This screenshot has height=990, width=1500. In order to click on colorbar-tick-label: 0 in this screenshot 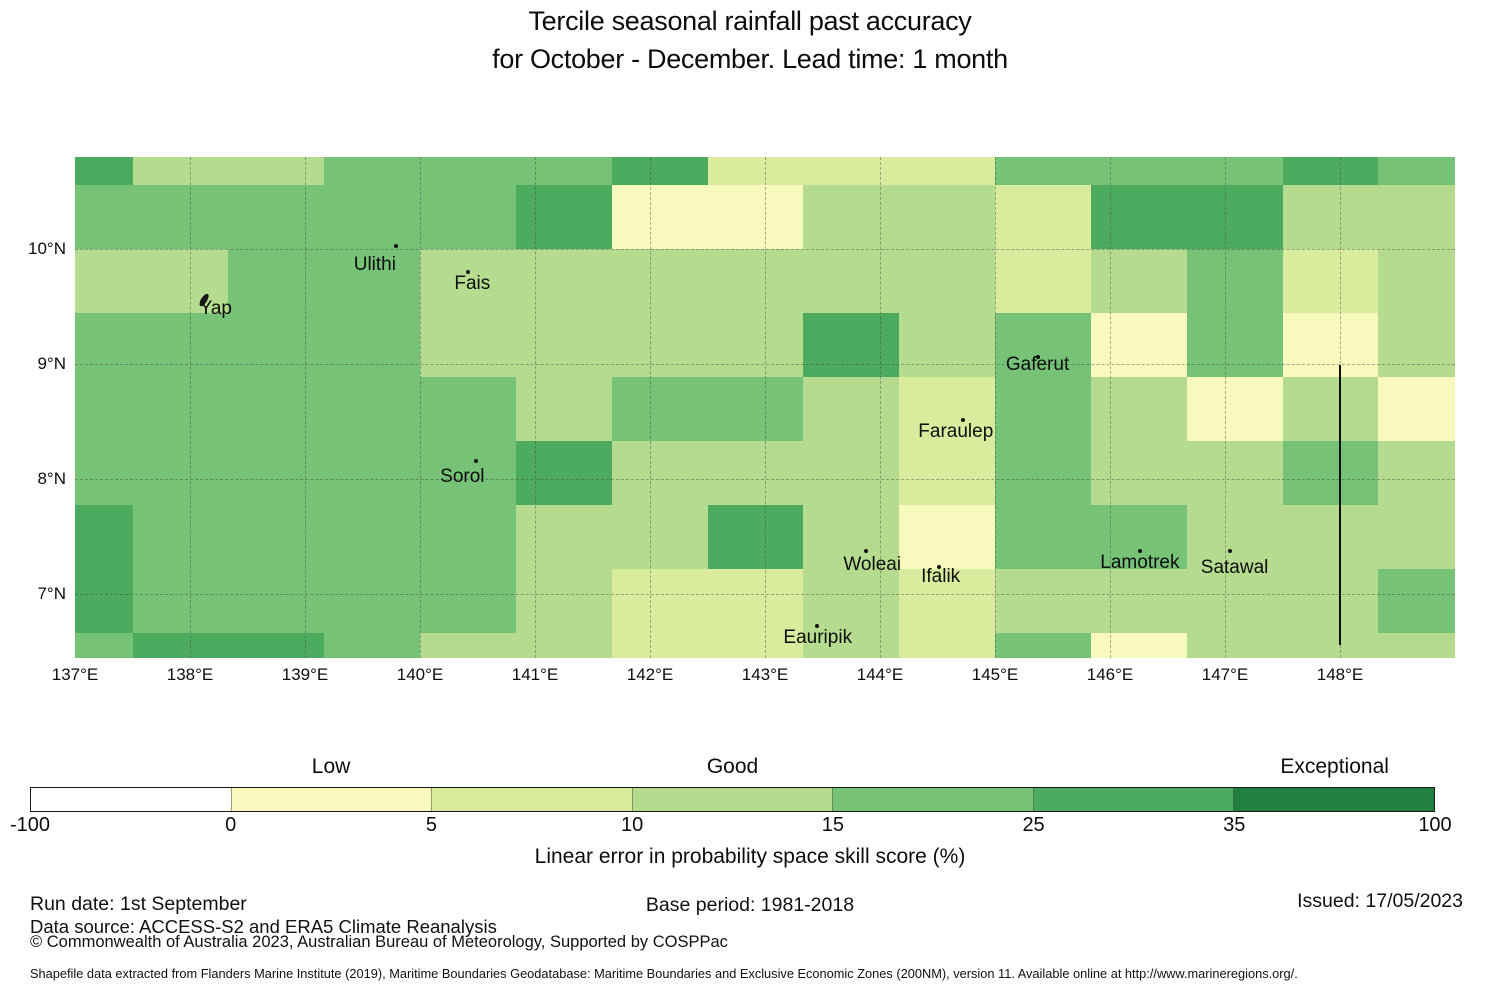, I will do `click(231, 825)`.